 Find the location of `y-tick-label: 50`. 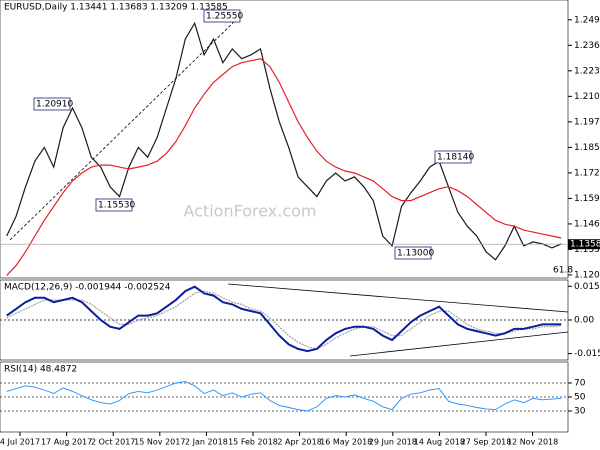

y-tick-label: 50 is located at coordinates (580, 398).